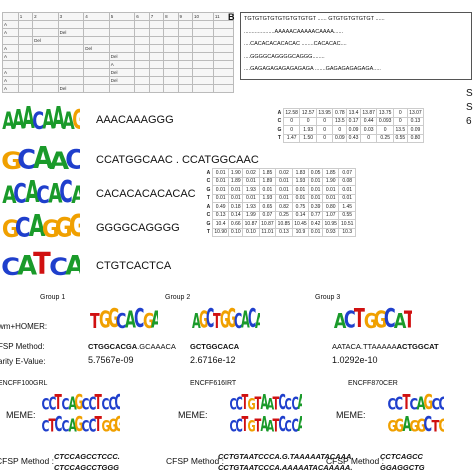  Describe the element at coordinates (330, 215) in the screenshot. I see `matrix-cell: 1.07` at that location.